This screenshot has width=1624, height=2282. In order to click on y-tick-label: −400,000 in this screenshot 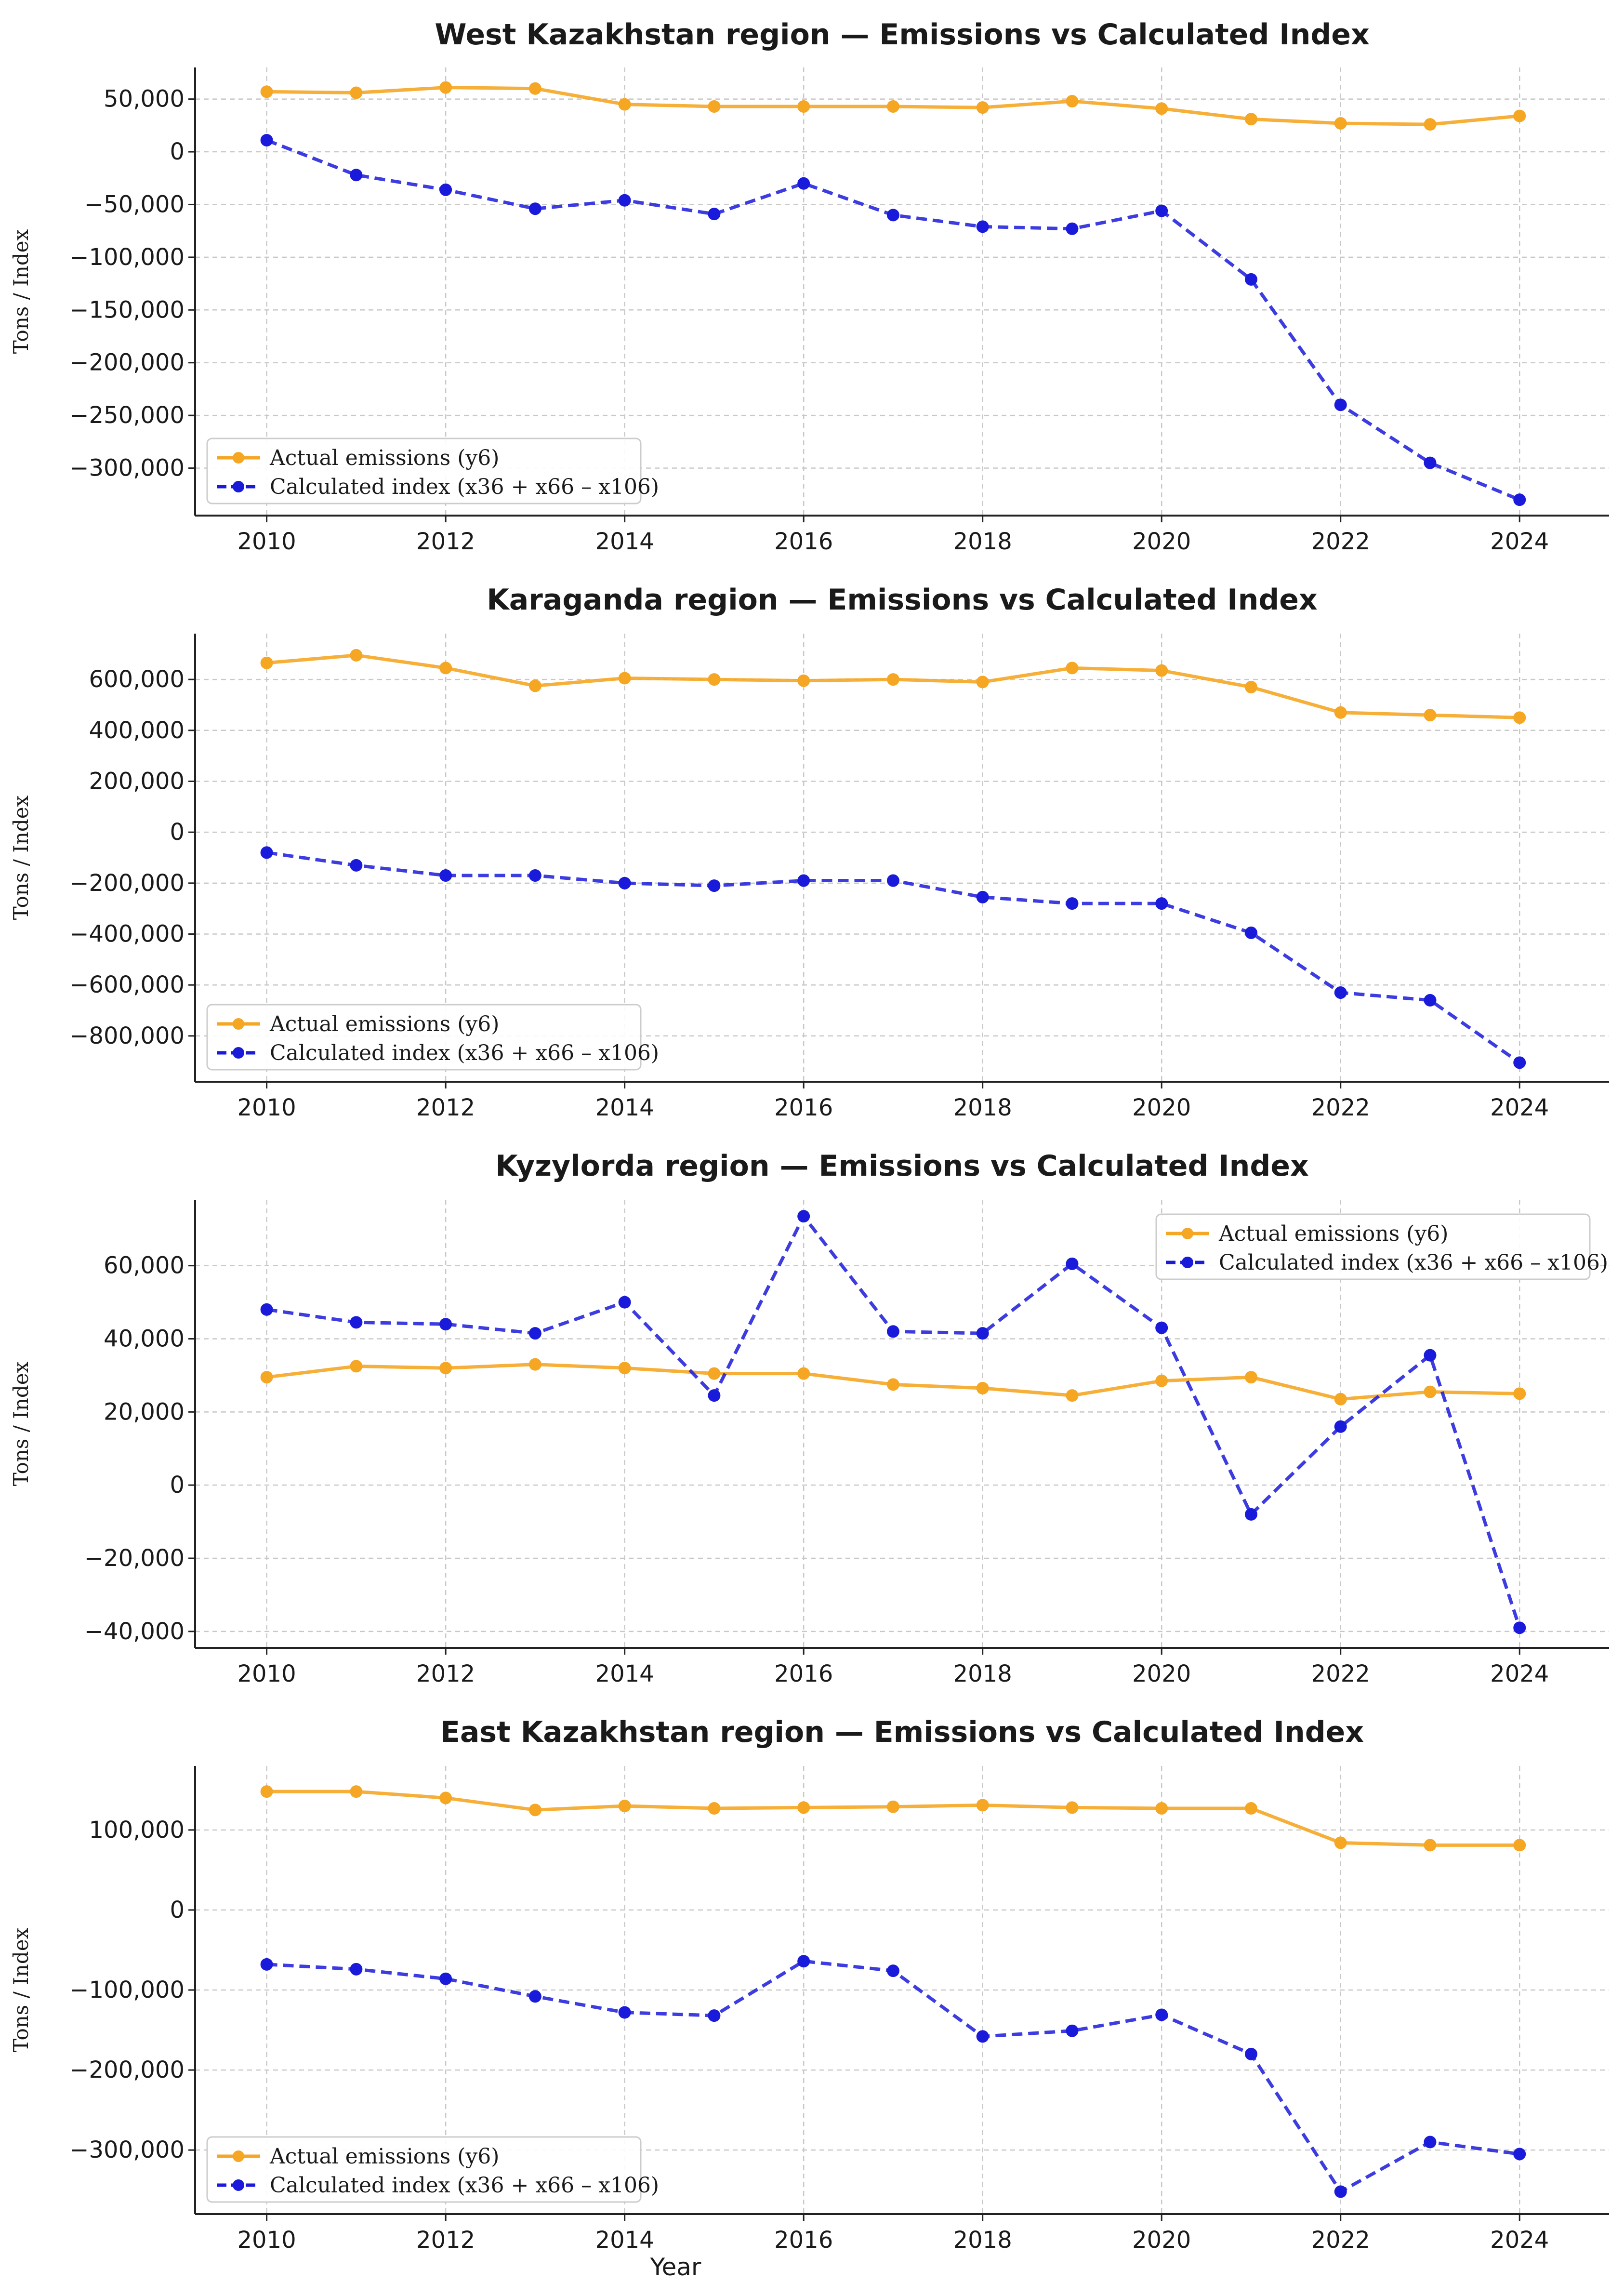, I will do `click(127, 934)`.